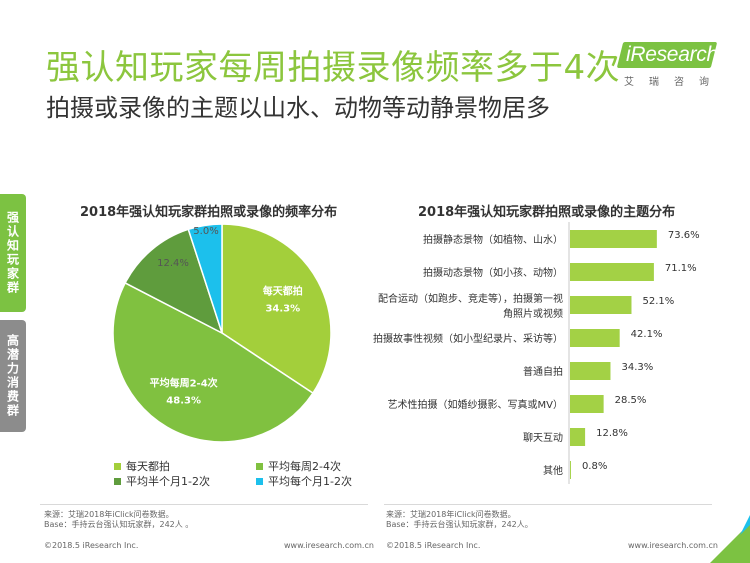 This screenshot has width=750, height=563. Describe the element at coordinates (459, 524) in the screenshot. I see `base-line: Base：手持云台强认知玩家群，242人。` at that location.